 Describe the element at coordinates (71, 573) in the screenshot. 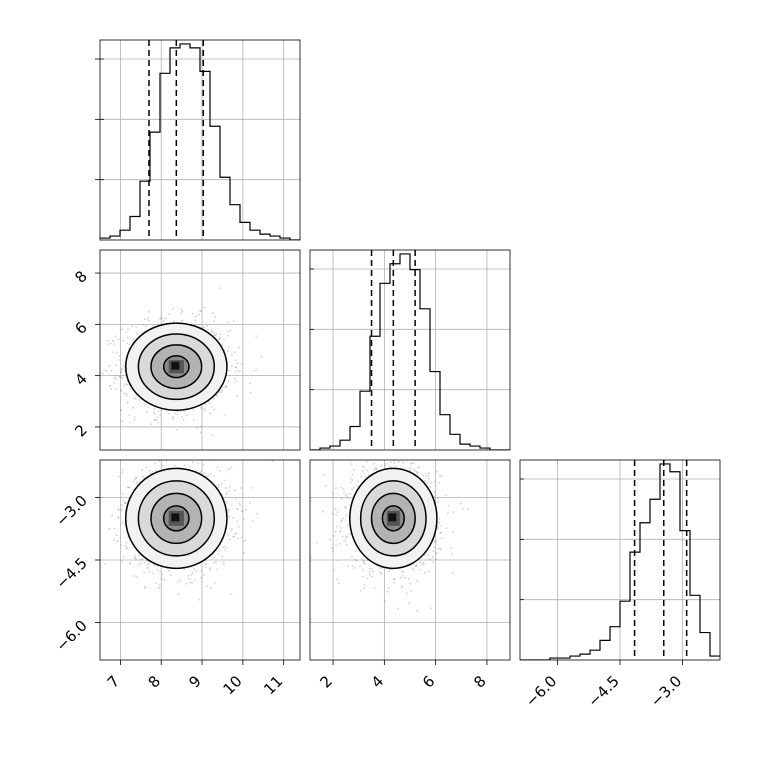

I see `y-tick-label: −4.5` at that location.